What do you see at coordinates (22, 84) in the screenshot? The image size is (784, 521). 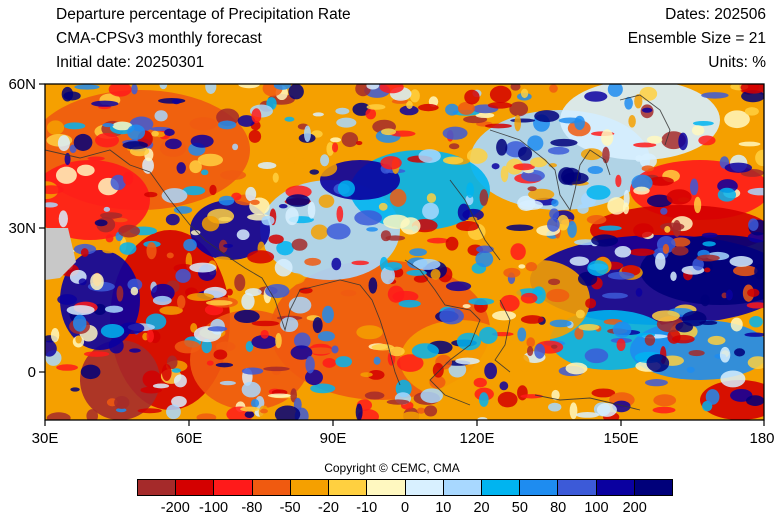 I see `lat-label-60n: 60N` at bounding box center [22, 84].